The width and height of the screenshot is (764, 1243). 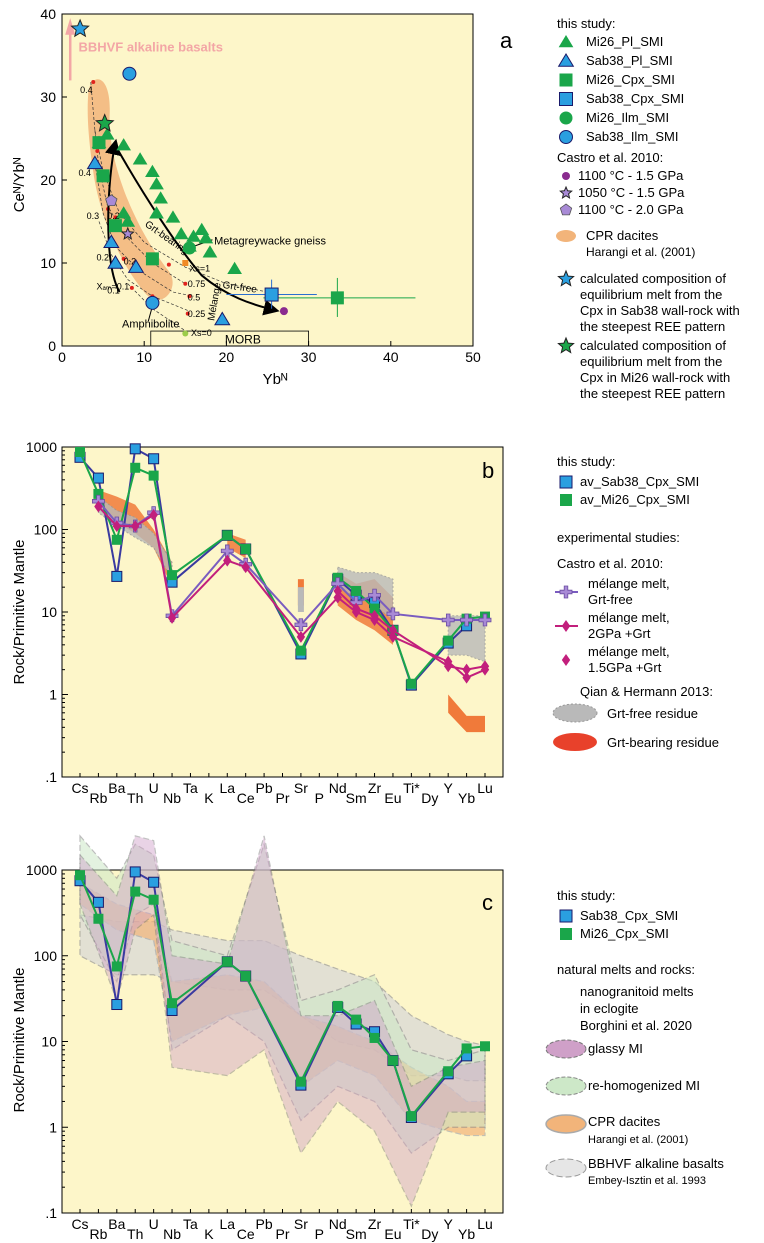 I want to click on series-1-4-pt-Zr, so click(x=374, y=615).